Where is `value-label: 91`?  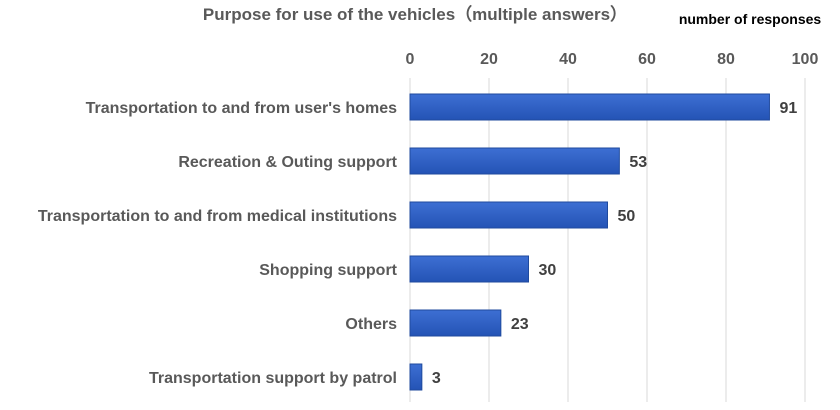 value-label: 91 is located at coordinates (788, 108).